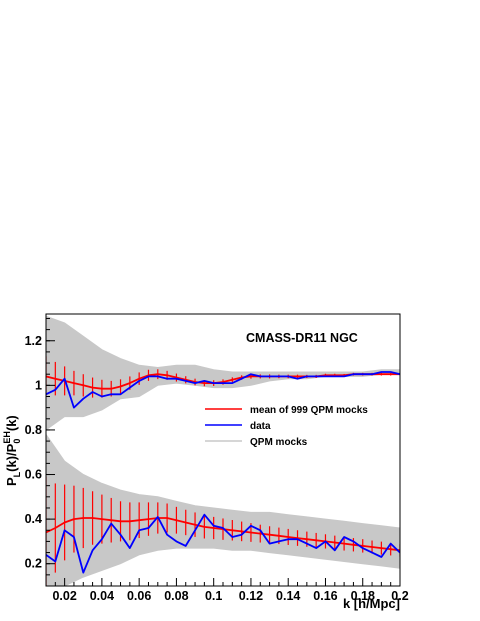  What do you see at coordinates (33, 475) in the screenshot?
I see `y-tick-label-2: 0.6` at bounding box center [33, 475].